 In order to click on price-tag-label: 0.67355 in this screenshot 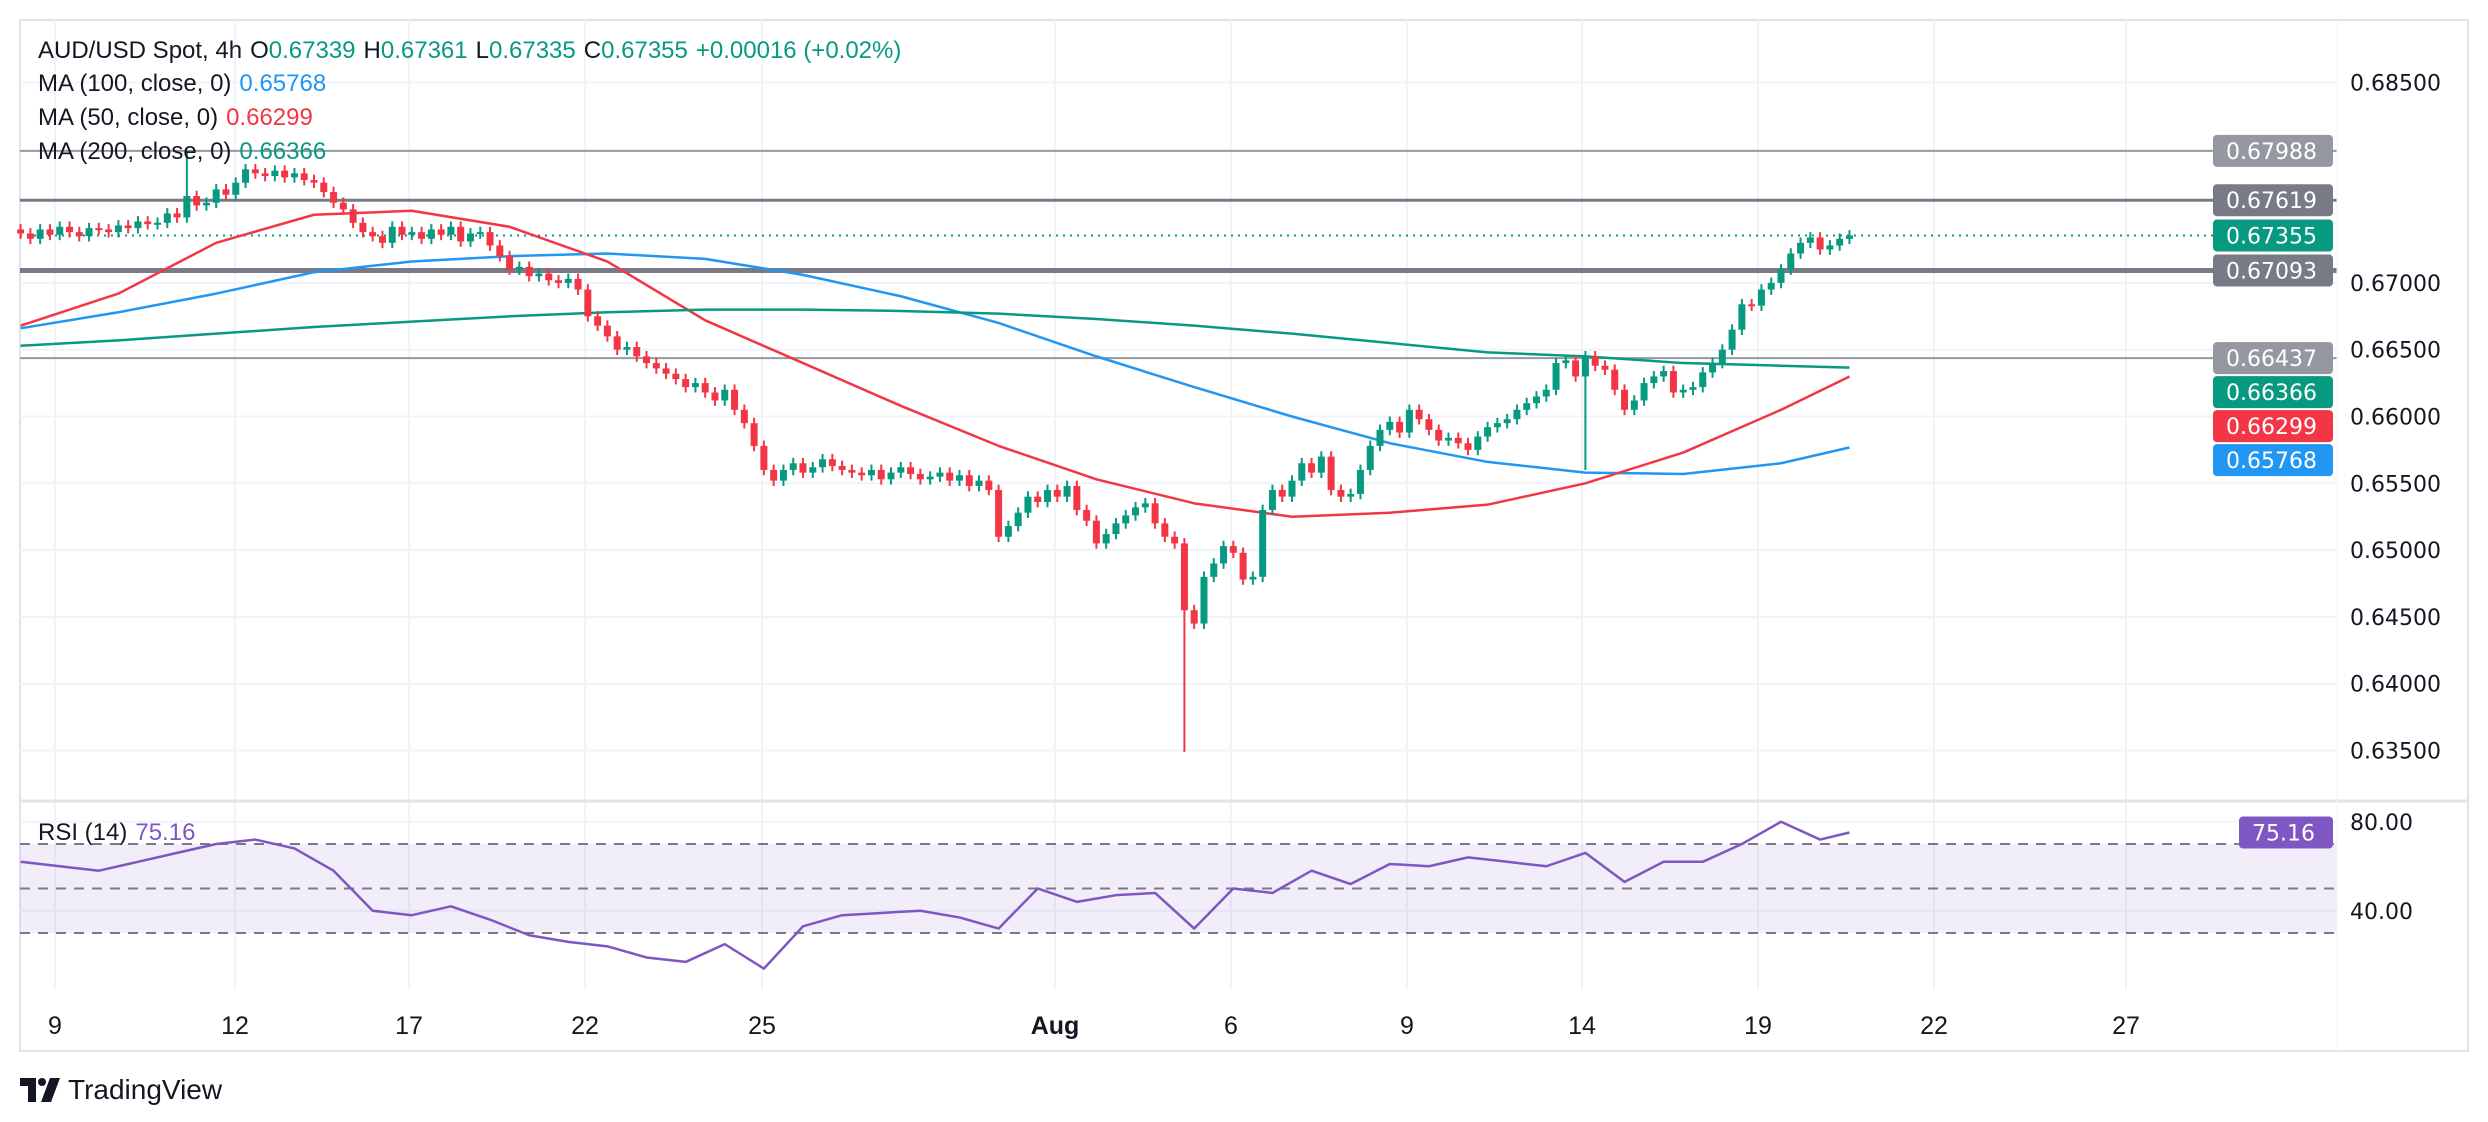, I will do `click(2271, 236)`.